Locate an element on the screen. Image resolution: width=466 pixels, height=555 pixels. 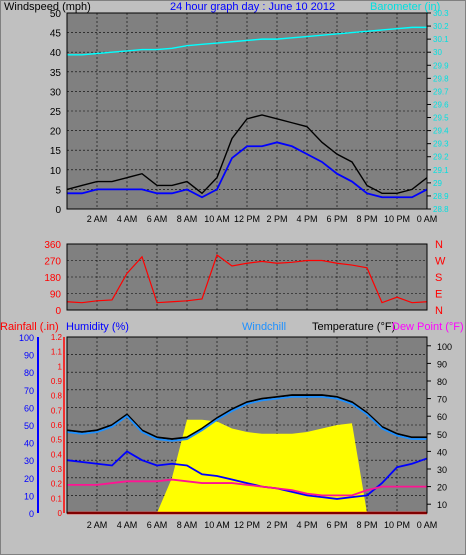
baro-tick-15: 30.3 is located at coordinates (441, 13).